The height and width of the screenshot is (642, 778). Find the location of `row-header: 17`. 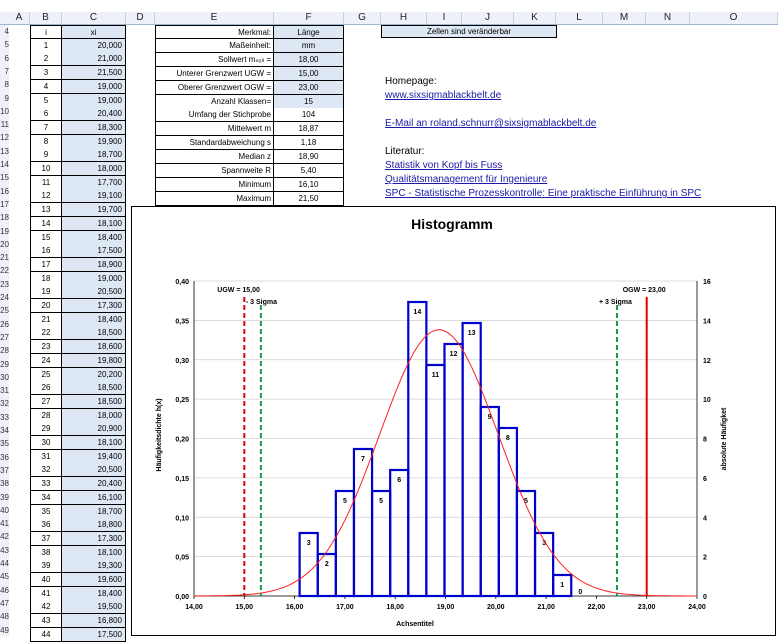

row-header: 17 is located at coordinates (4, 204).